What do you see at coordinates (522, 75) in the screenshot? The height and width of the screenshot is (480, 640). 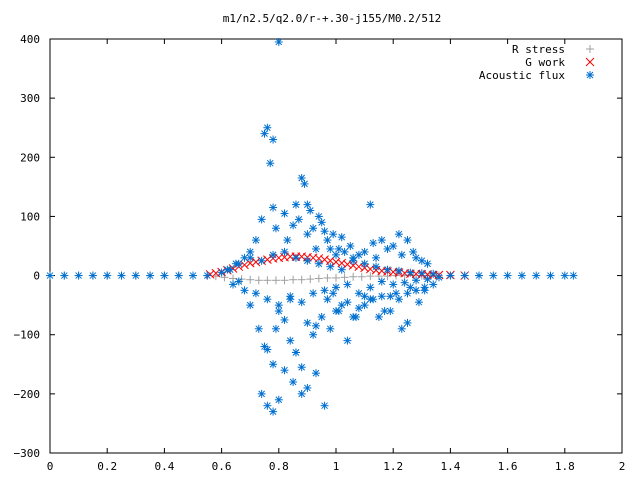 I see `legend-label: Acoustic flux` at bounding box center [522, 75].